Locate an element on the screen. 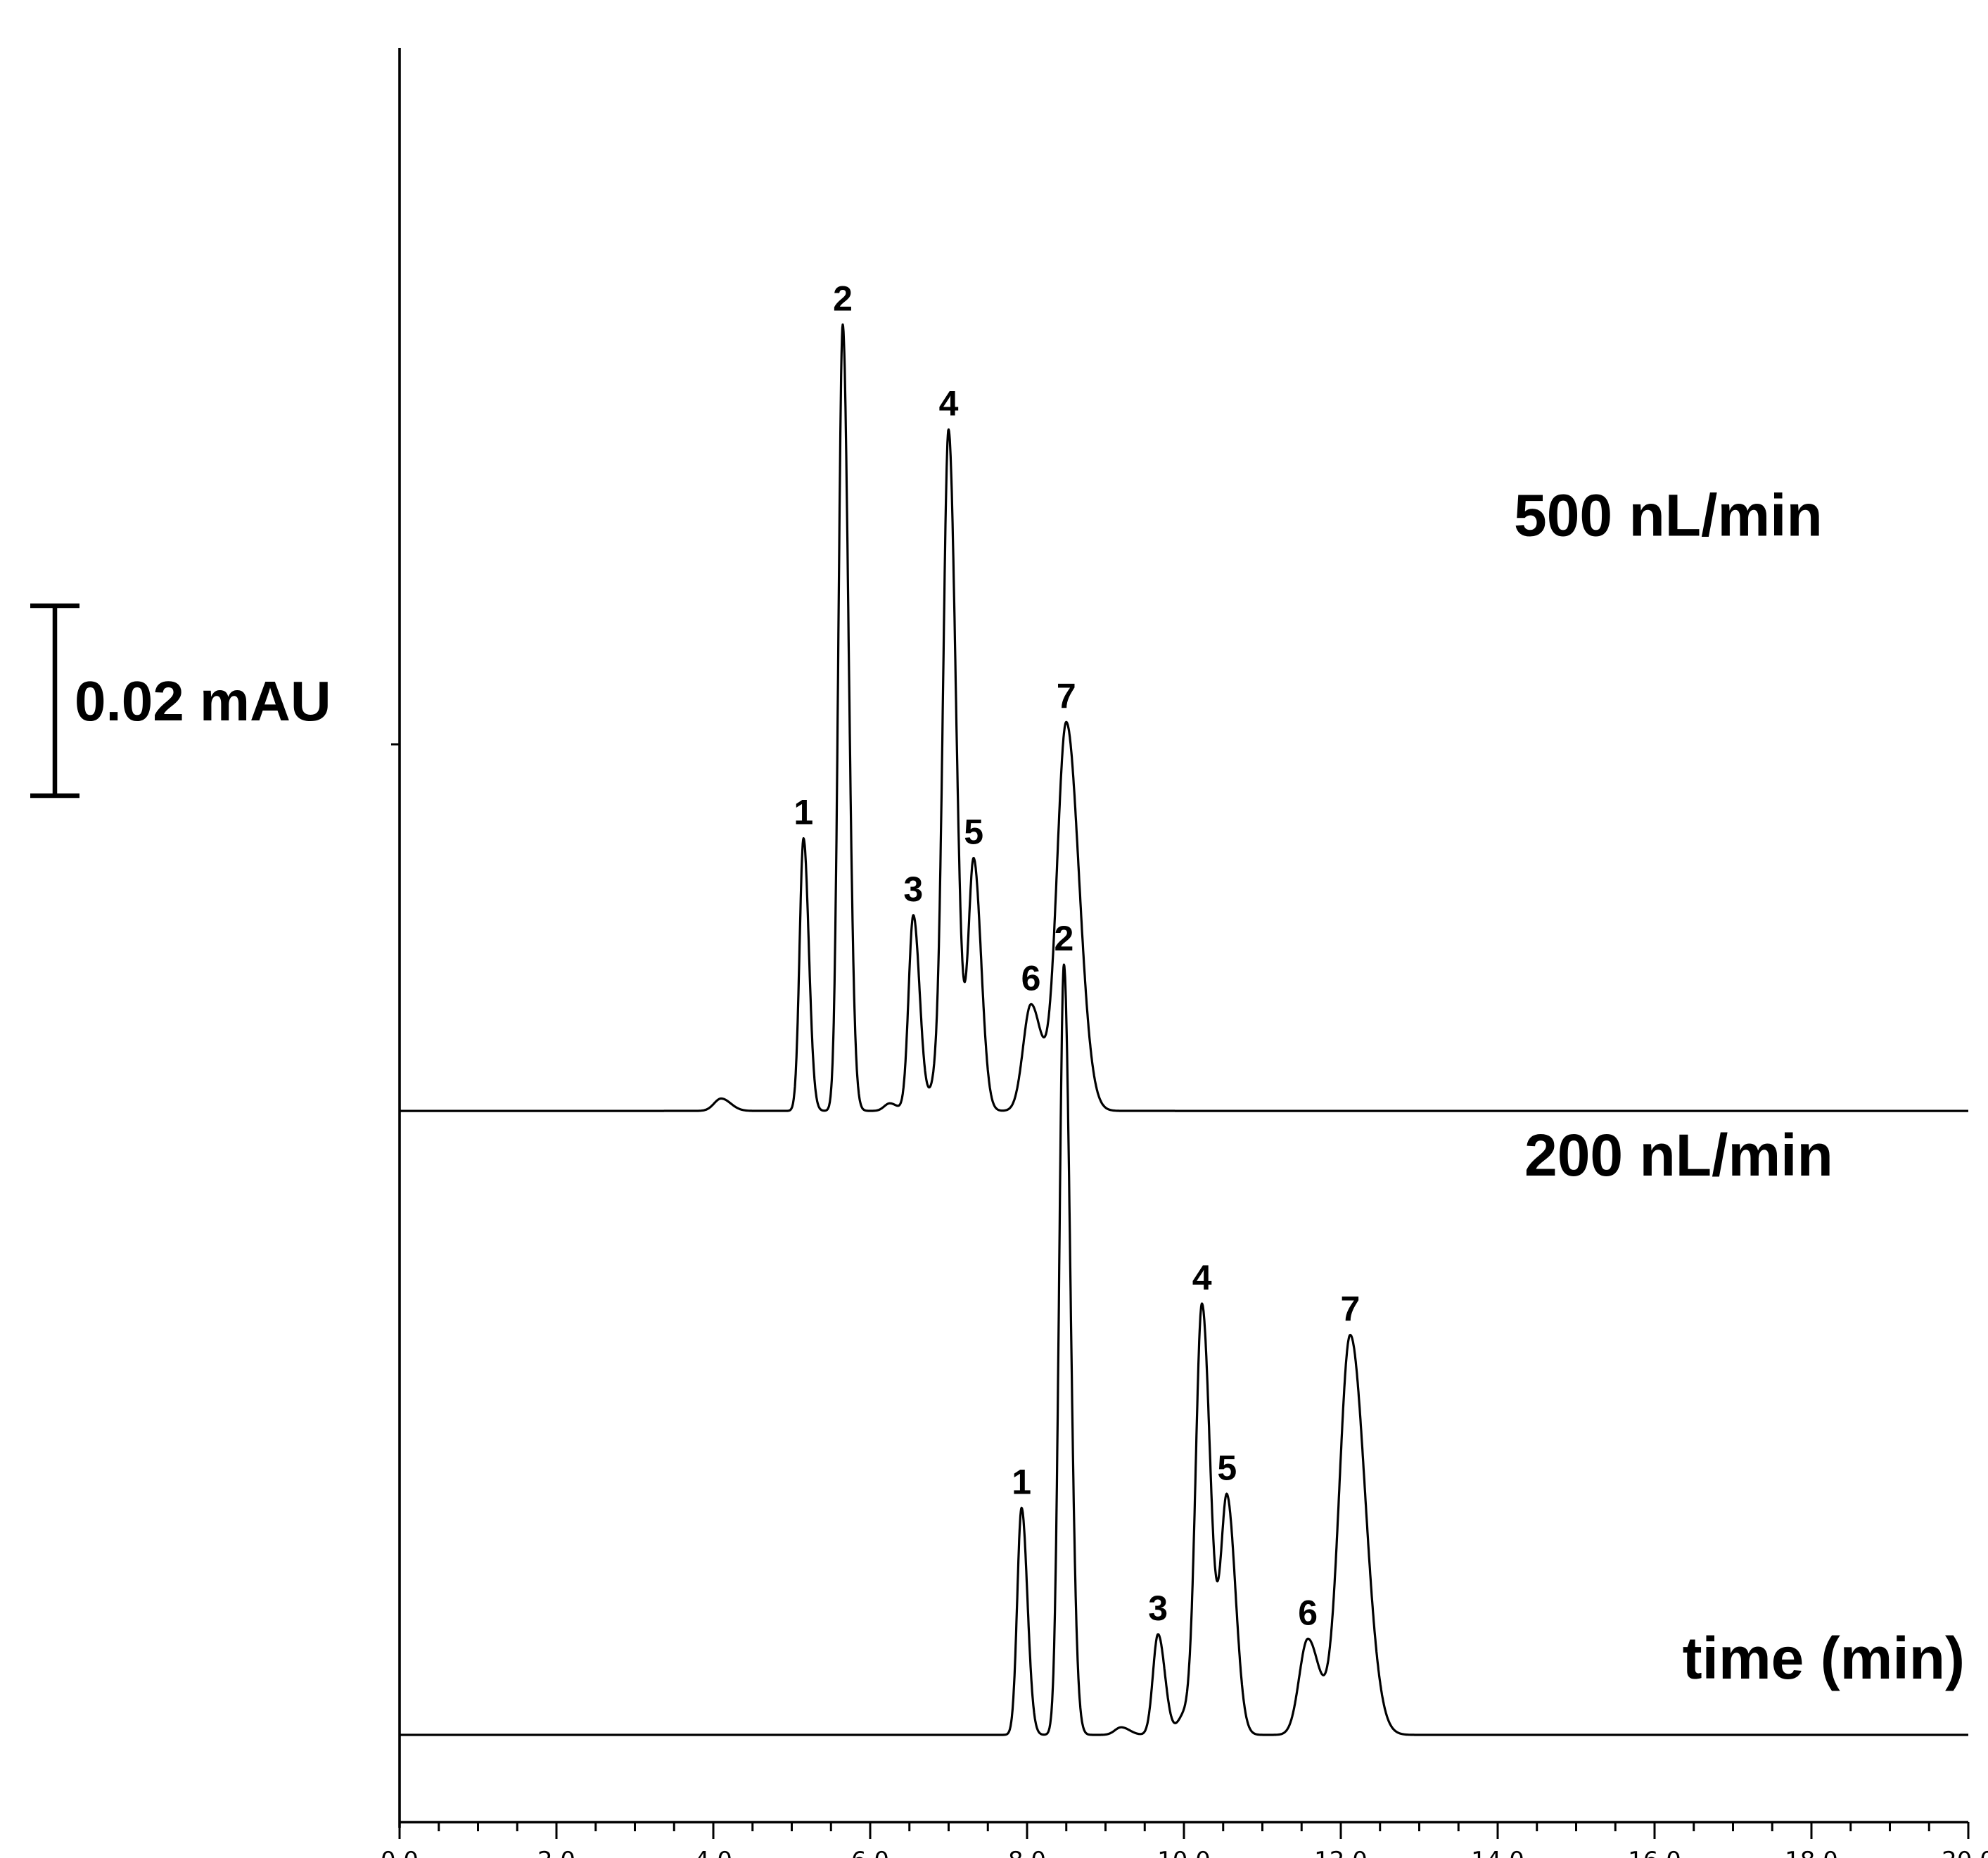  series-name-1: 500 nL/min is located at coordinates (1668, 515).